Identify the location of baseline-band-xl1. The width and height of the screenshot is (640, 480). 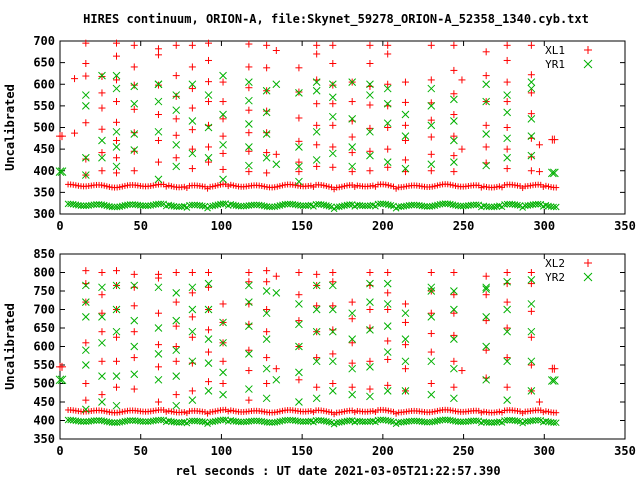
(308, 162).